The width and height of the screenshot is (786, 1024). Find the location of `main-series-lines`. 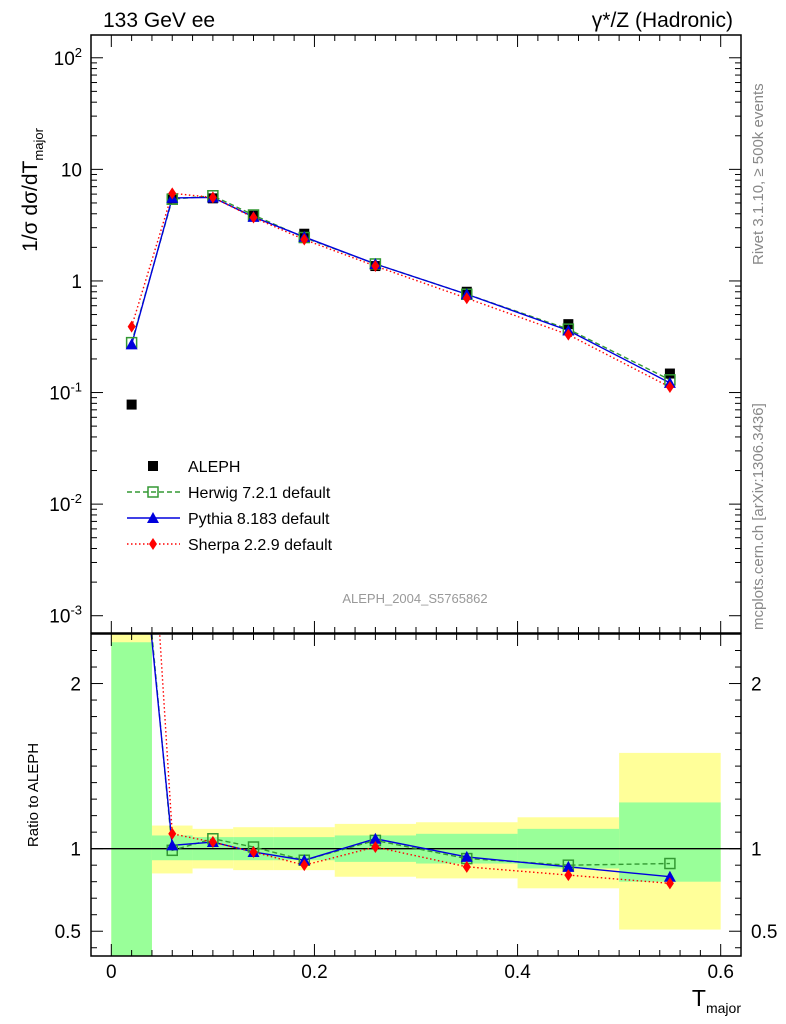

main-series-lines is located at coordinates (400, 290).